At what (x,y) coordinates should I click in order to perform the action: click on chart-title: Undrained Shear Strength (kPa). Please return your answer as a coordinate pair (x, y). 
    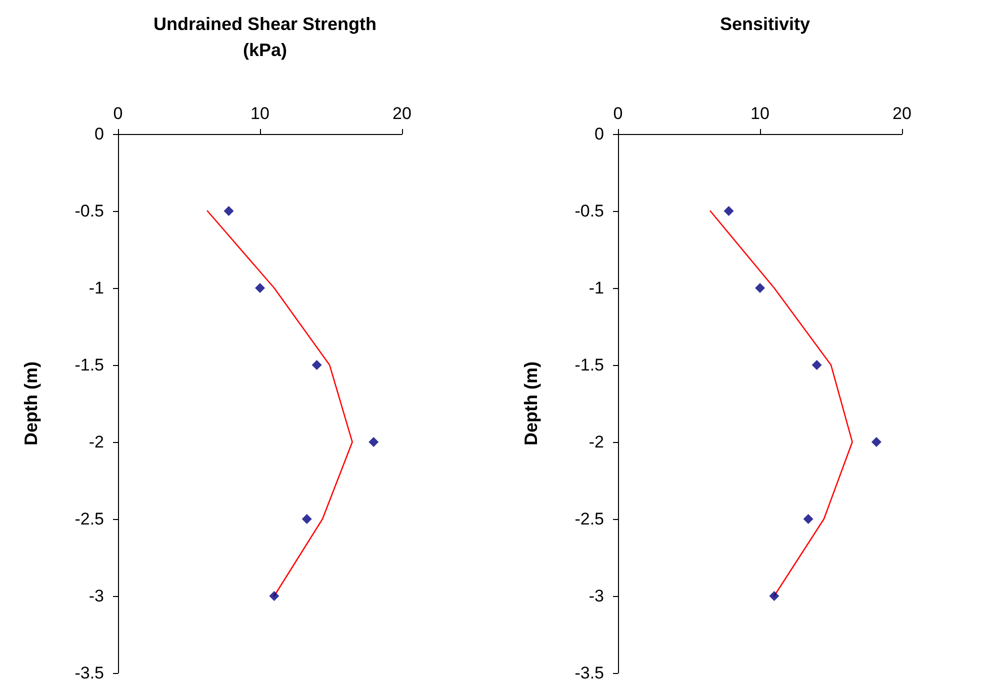
    Looking at the image, I should click on (265, 37).